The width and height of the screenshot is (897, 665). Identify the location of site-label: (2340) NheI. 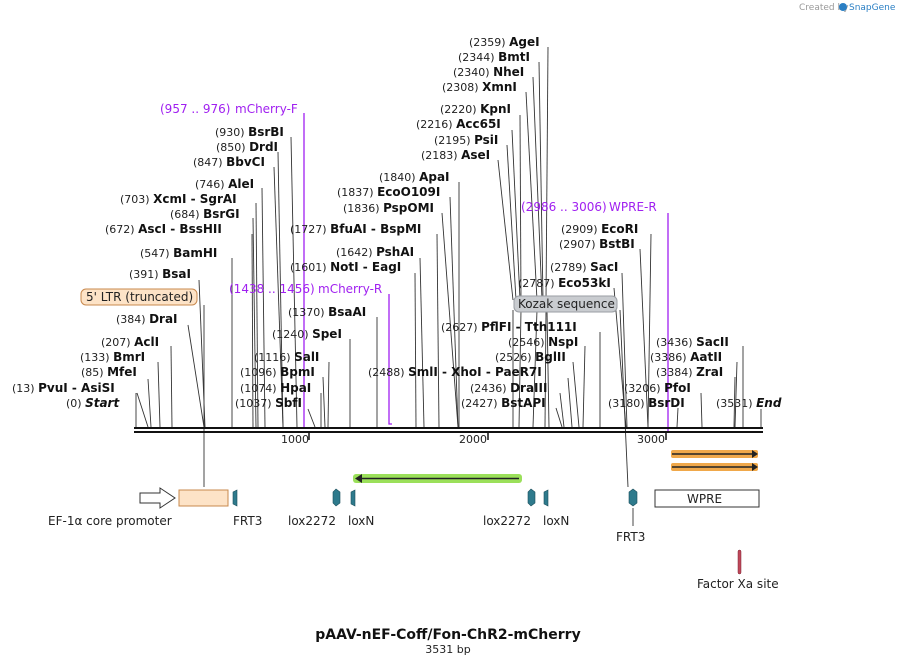
(488, 72).